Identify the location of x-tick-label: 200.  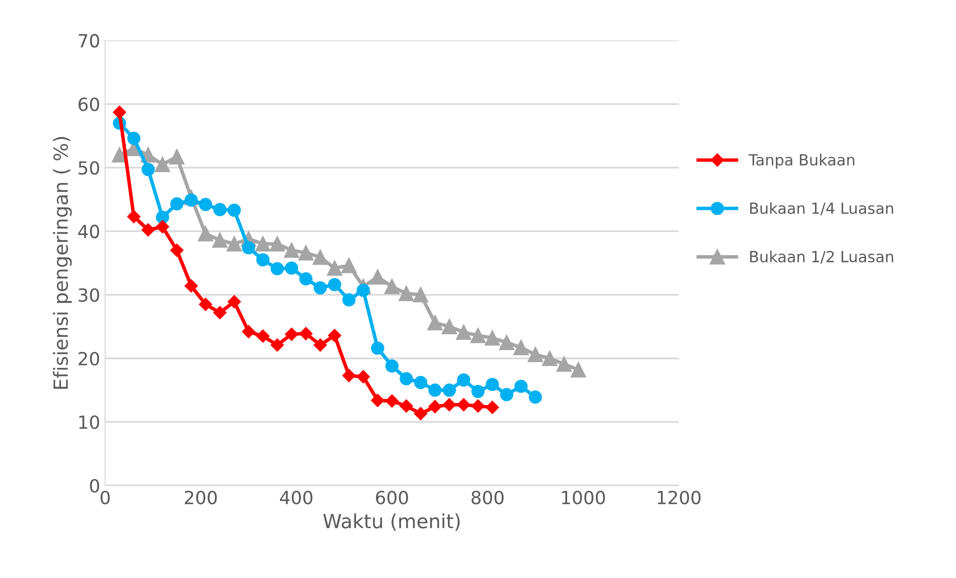
(200, 497).